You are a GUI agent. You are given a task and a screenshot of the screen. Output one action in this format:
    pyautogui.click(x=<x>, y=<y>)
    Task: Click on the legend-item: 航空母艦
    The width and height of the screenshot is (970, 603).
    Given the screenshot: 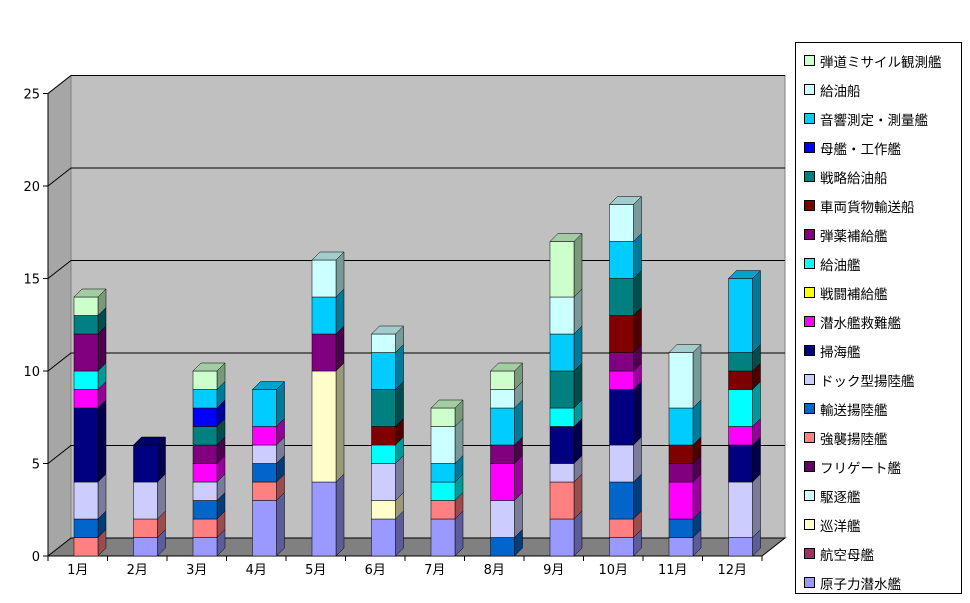 What is the action you would take?
    pyautogui.click(x=878, y=553)
    